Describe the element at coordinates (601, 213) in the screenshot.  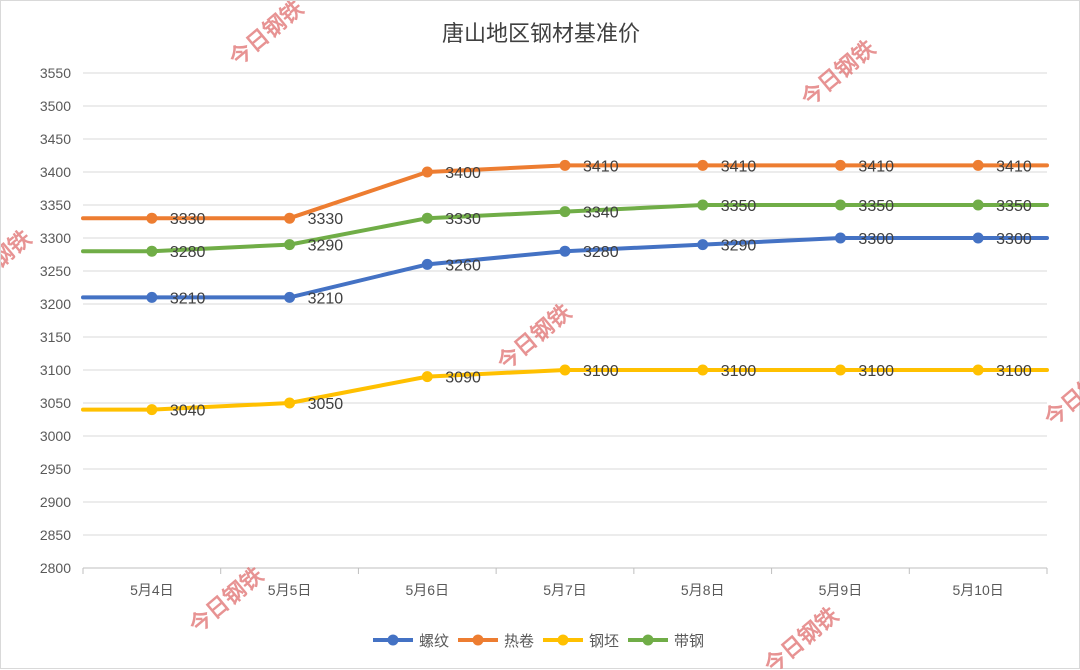
I see `data-label: 3340` at that location.